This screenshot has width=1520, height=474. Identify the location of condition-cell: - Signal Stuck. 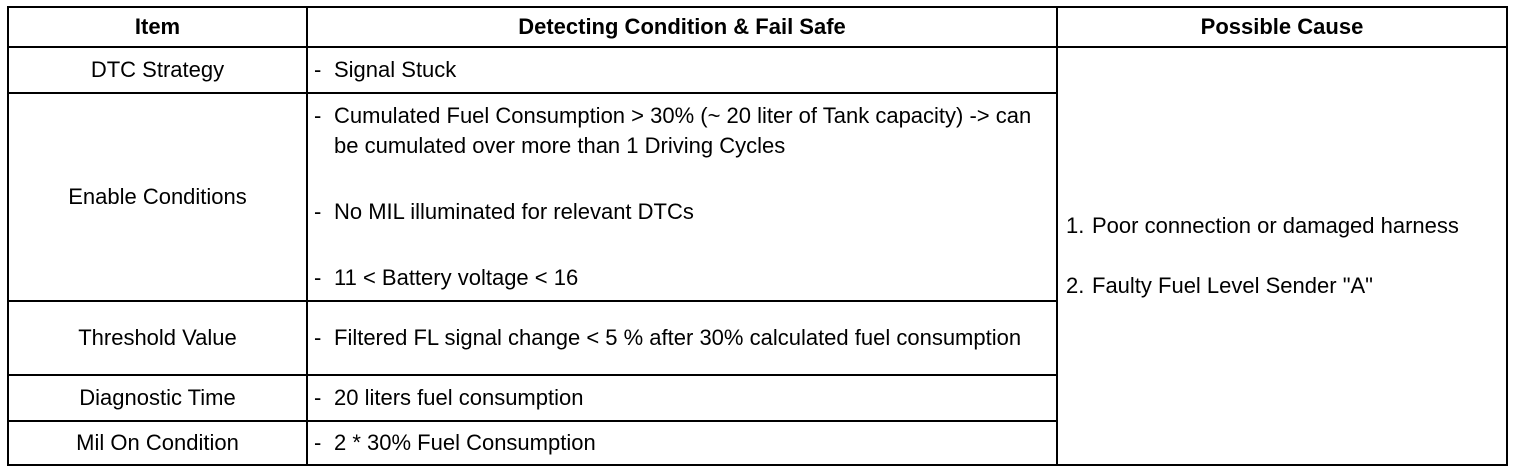
(682, 70).